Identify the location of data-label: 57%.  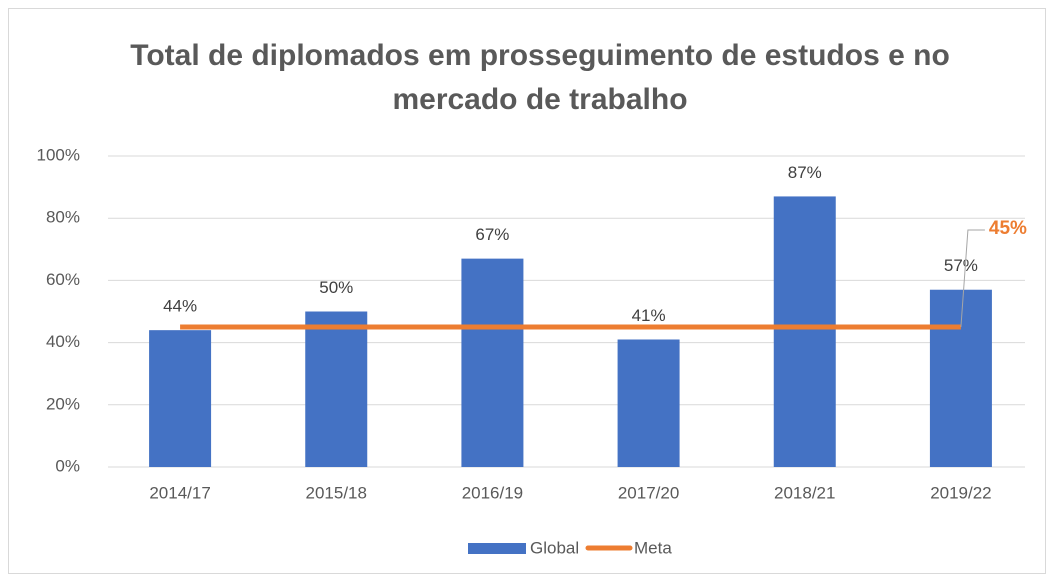
(961, 265).